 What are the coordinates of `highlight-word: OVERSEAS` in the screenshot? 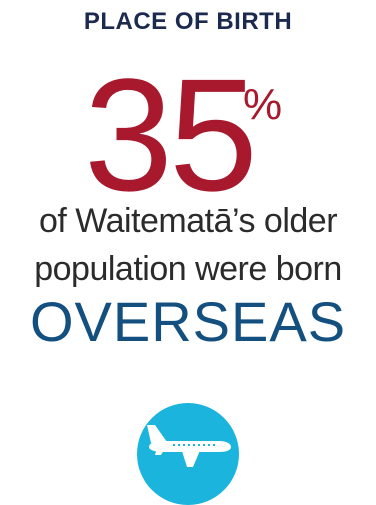 It's located at (188, 321).